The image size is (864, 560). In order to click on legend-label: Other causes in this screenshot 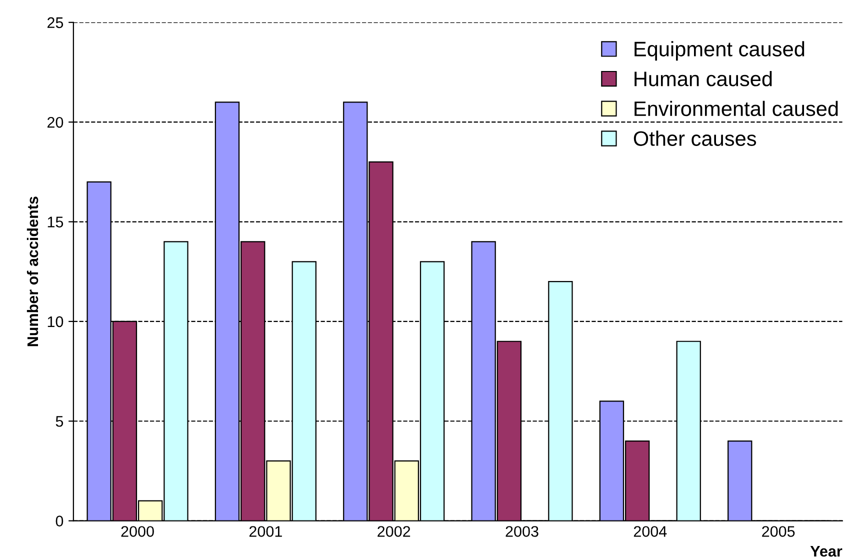, I will do `click(695, 138)`.